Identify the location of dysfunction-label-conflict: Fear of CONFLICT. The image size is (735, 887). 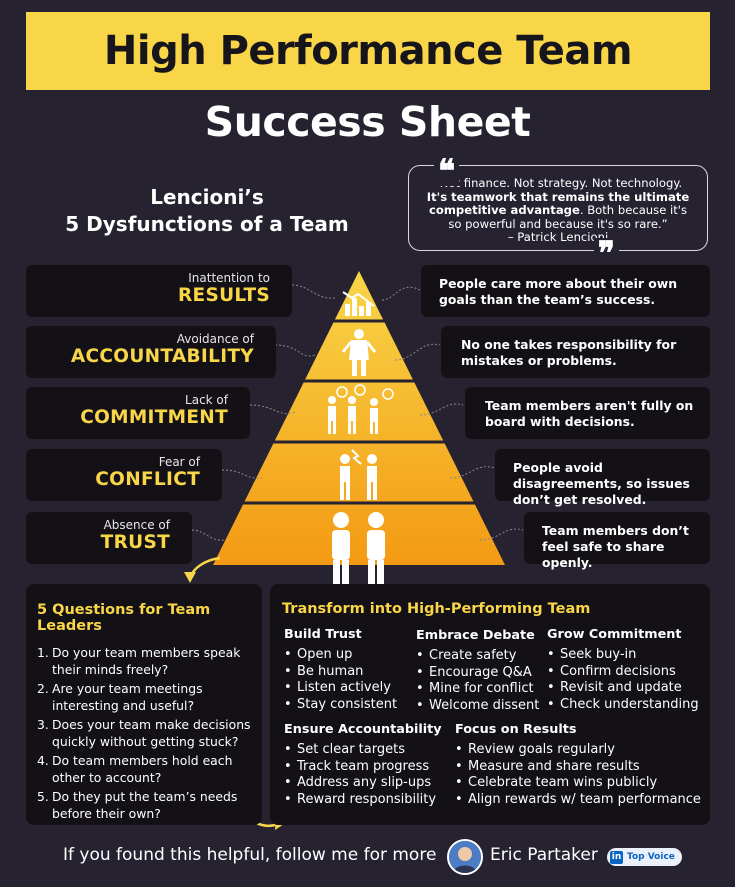
(124, 475).